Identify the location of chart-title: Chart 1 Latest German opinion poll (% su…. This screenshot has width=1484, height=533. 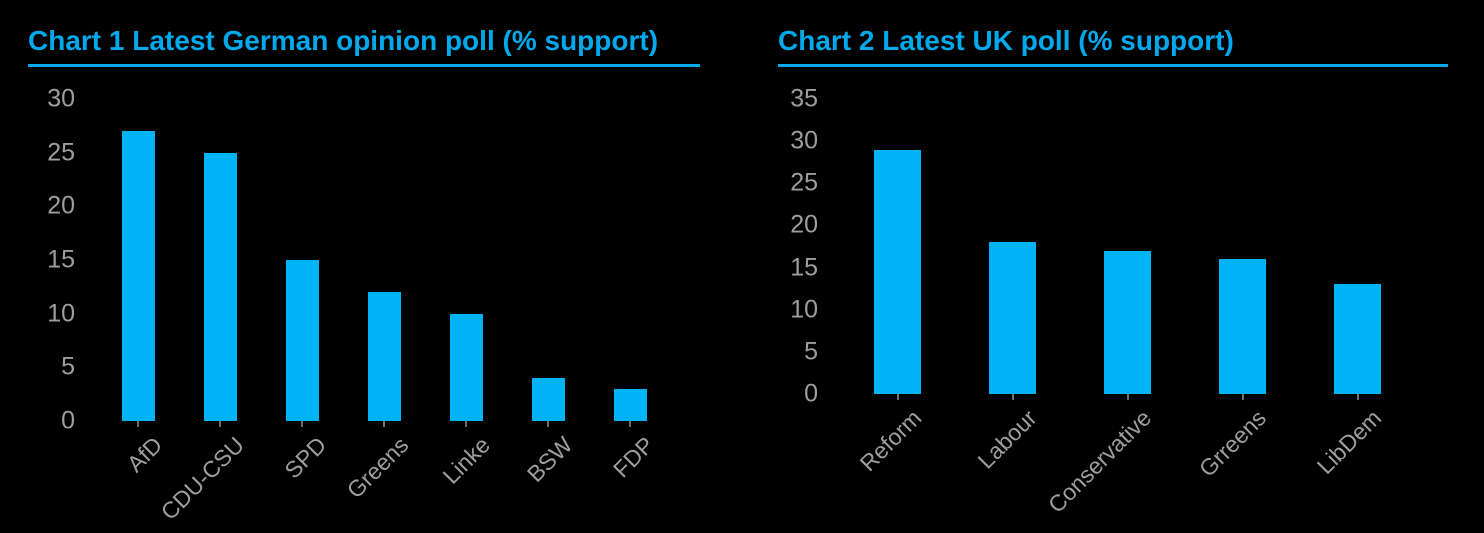
(343, 40).